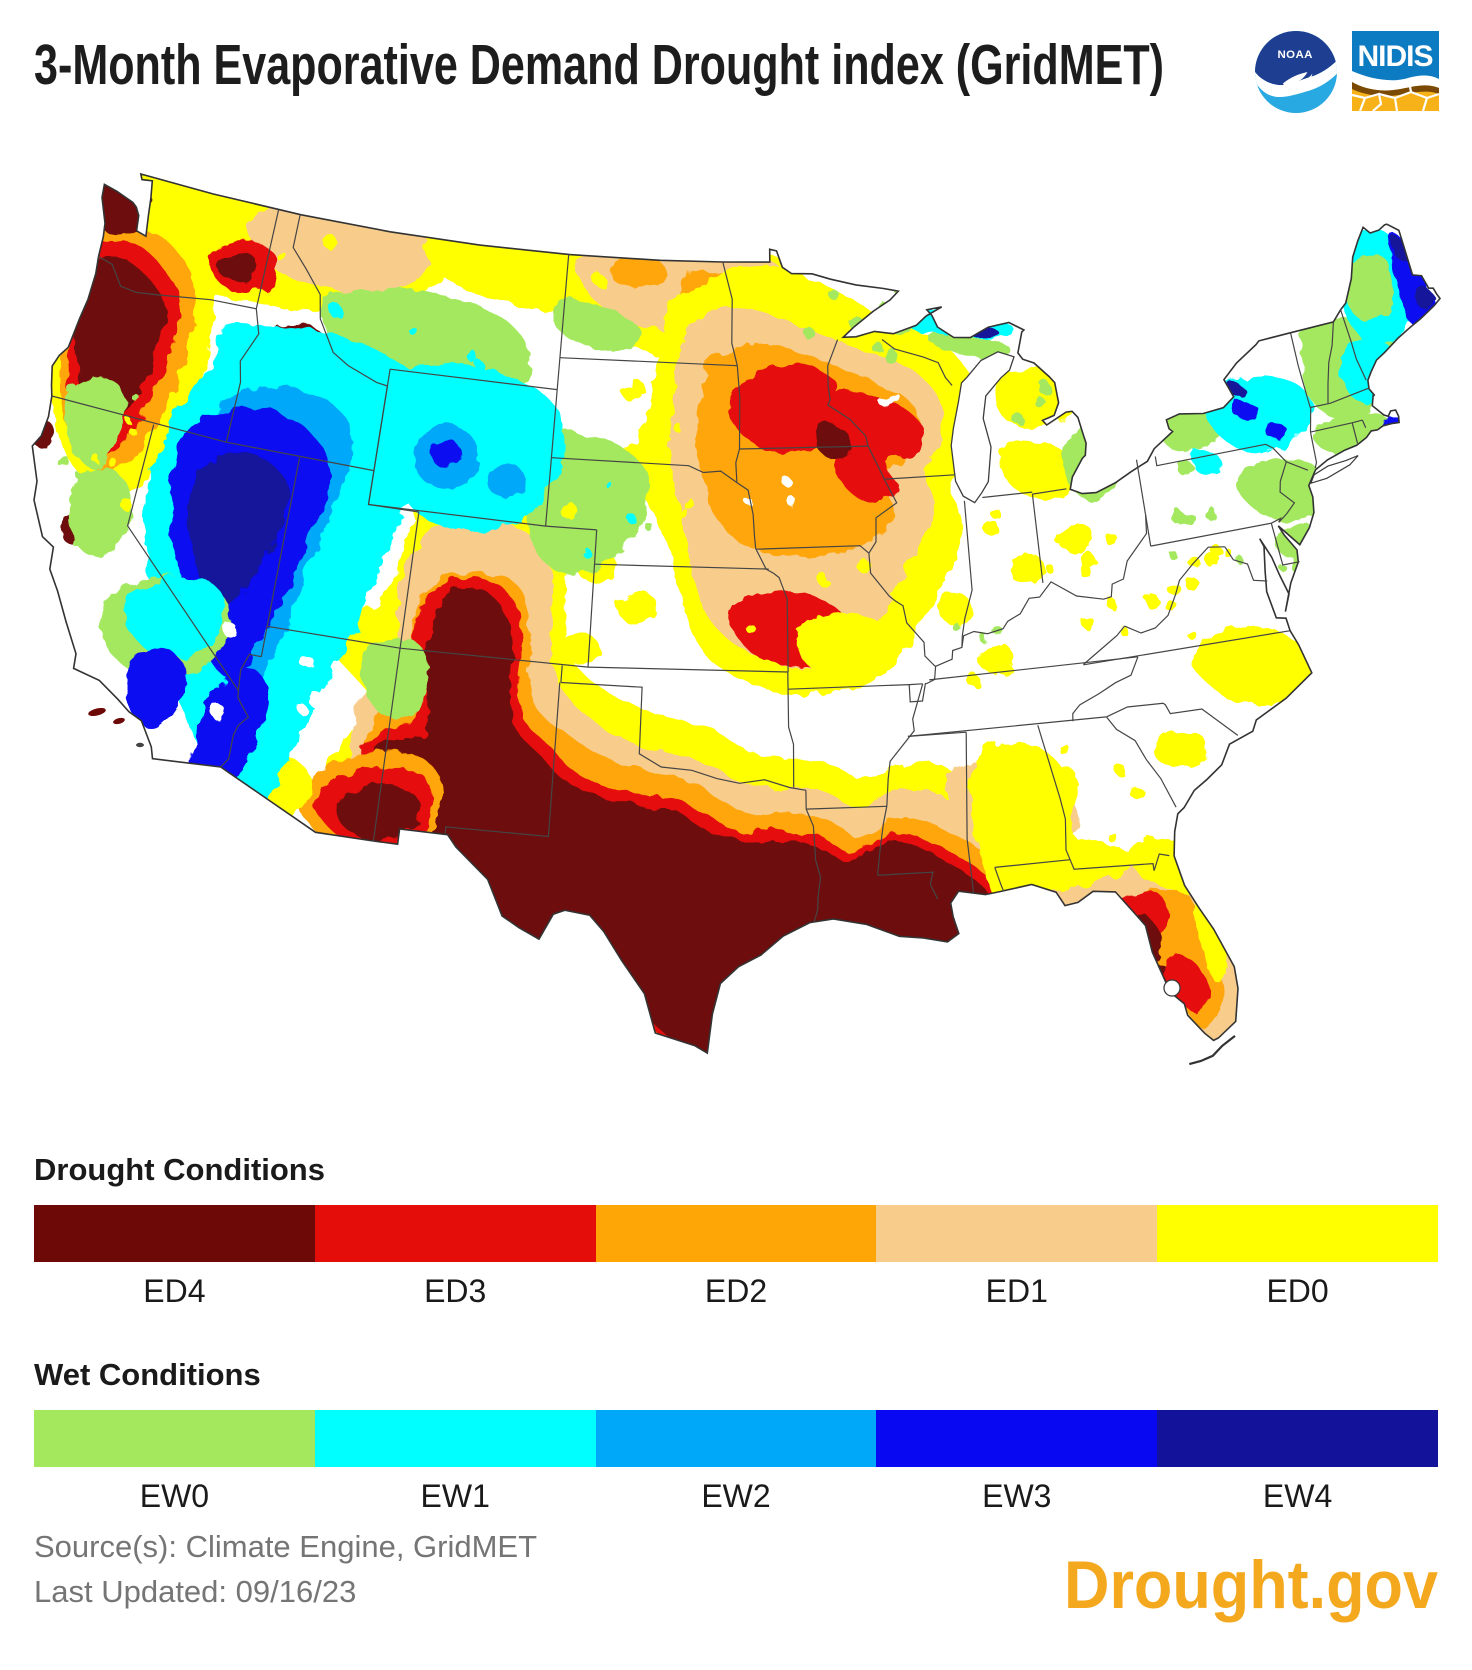 The height and width of the screenshot is (1670, 1472). I want to click on svg-text: NIDIS, so click(1394, 56).